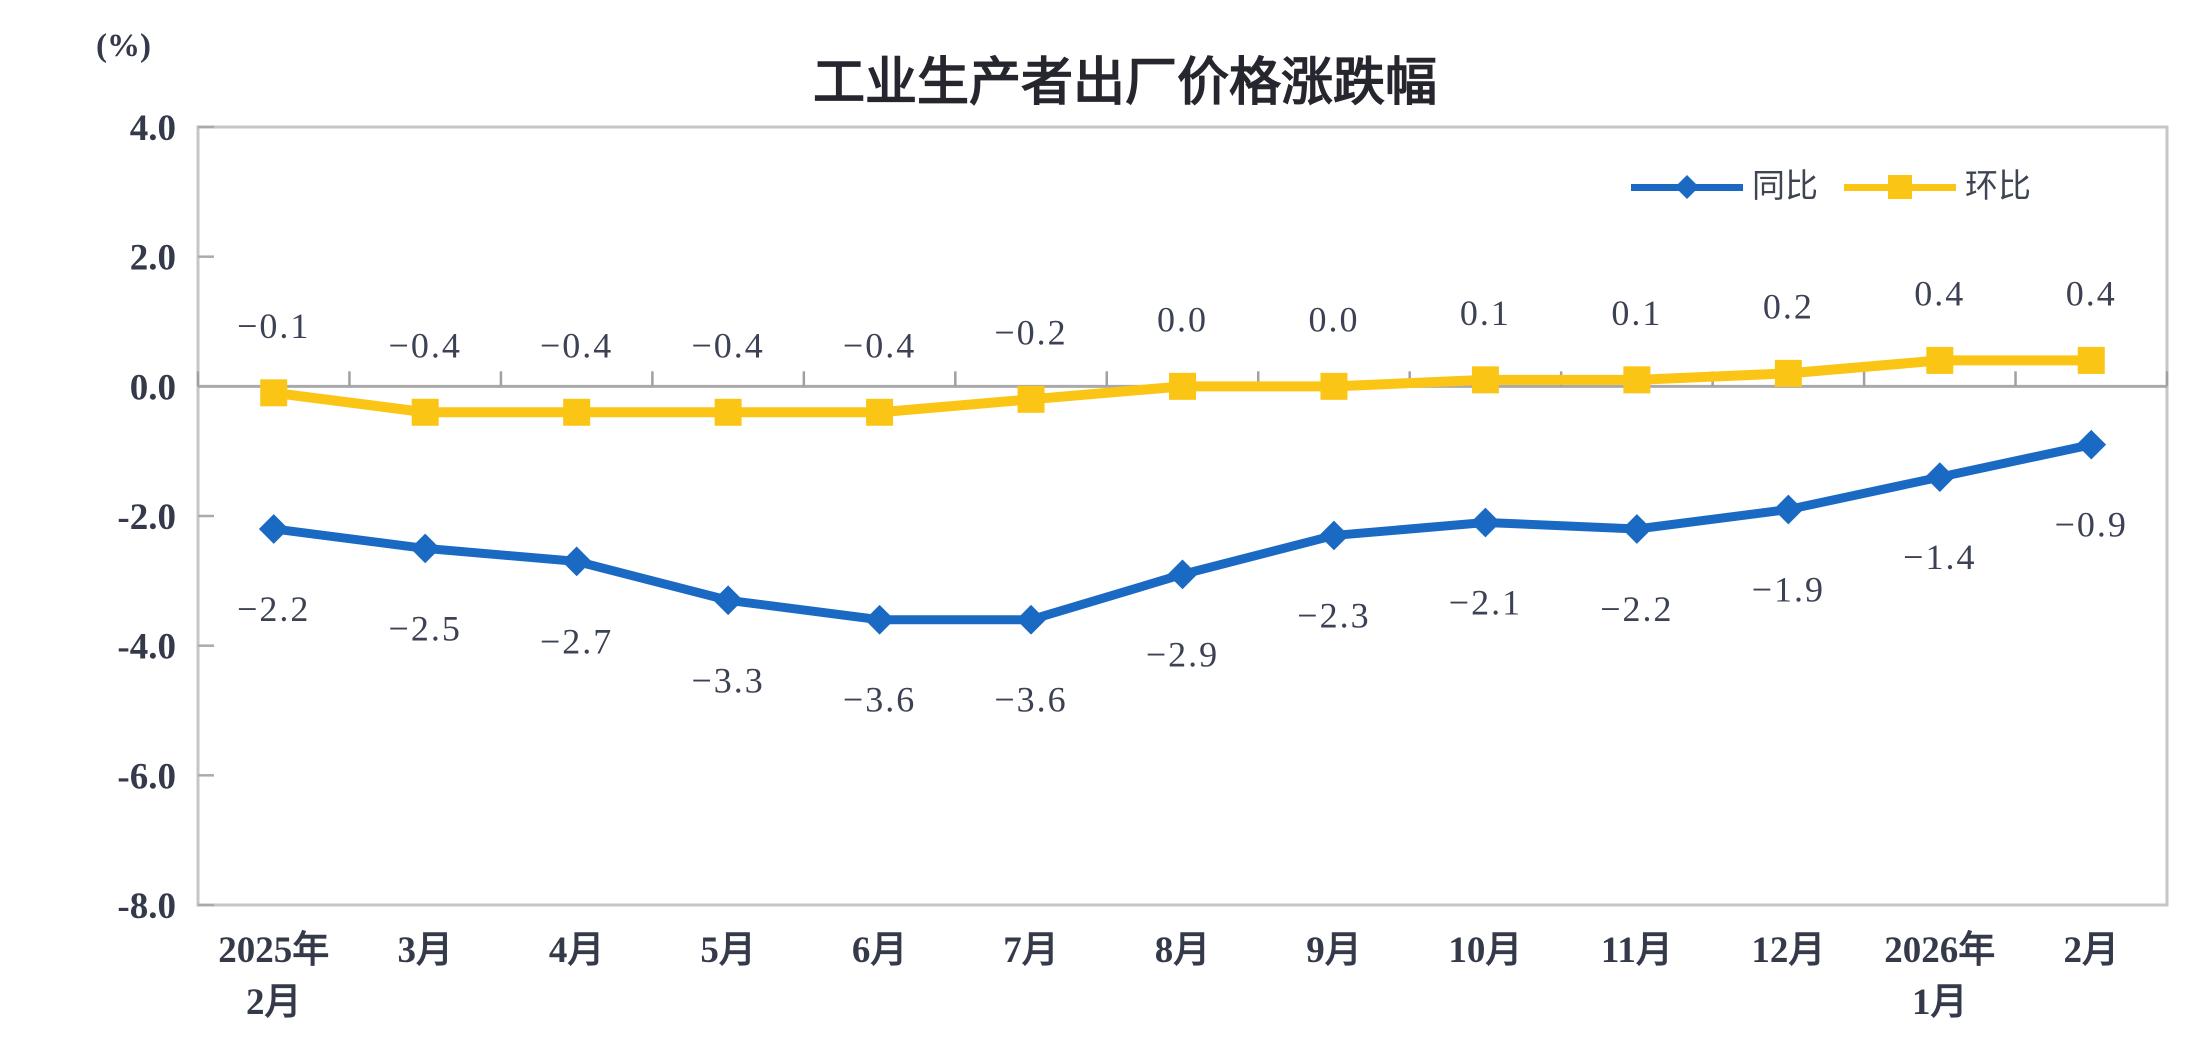 This screenshot has width=2208, height=1060. What do you see at coordinates (1900, 187) in the screenshot?
I see `mom-line-square-swatch-icon` at bounding box center [1900, 187].